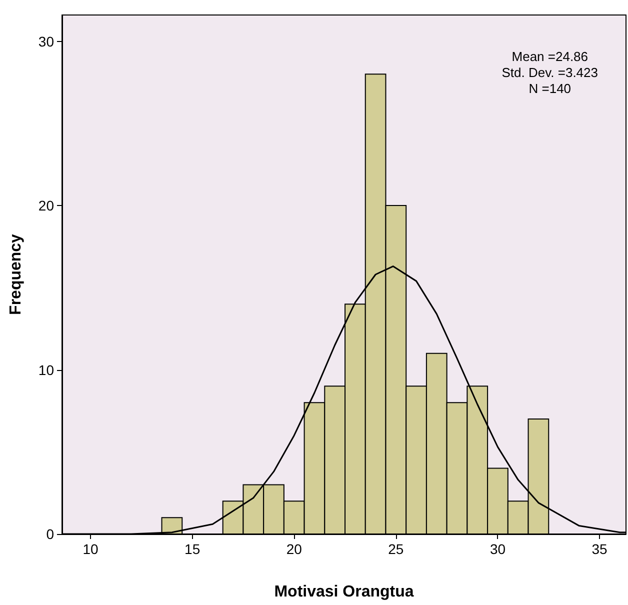 The image size is (628, 605). What do you see at coordinates (46, 370) in the screenshot?
I see `y-tick-label: 10` at bounding box center [46, 370].